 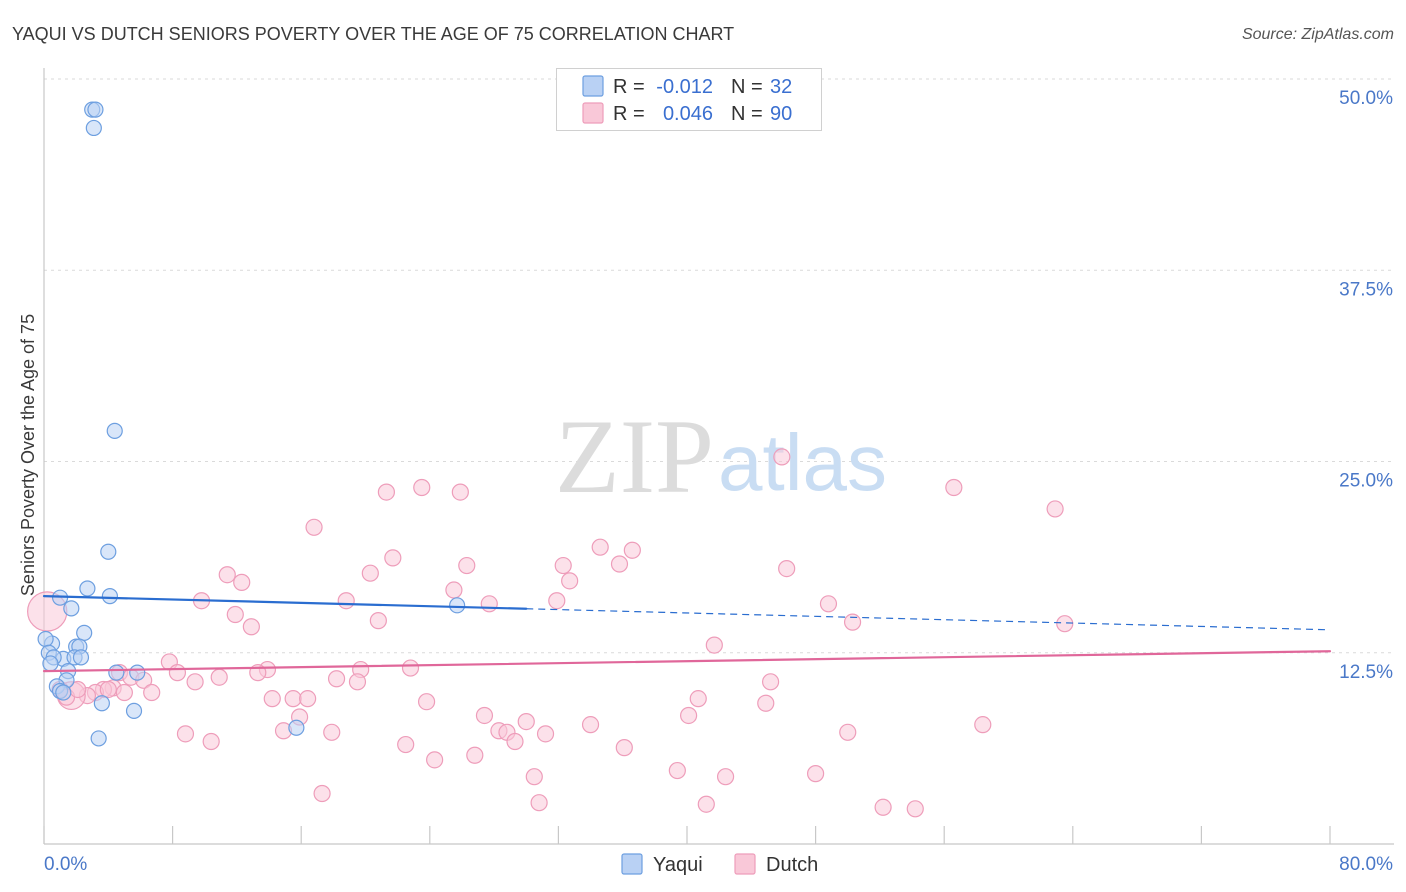 What do you see at coordinates (747, 87) in the screenshot?
I see `legend-n-label-yaqui: N =` at bounding box center [747, 87].